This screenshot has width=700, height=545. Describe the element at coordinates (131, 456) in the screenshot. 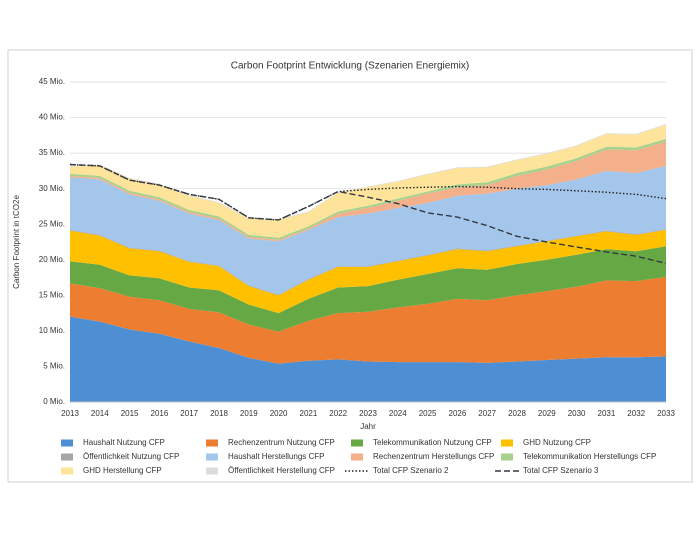

I see `legend-label: Öffentlichkeit Nutzung CFP` at that location.